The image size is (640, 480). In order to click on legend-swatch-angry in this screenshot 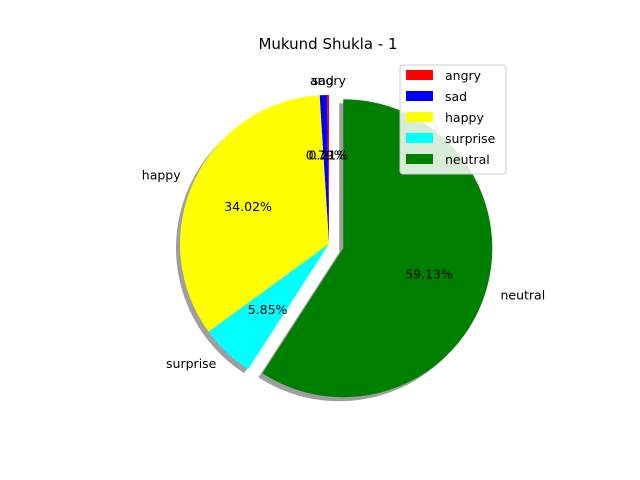, I will do `click(419, 75)`.